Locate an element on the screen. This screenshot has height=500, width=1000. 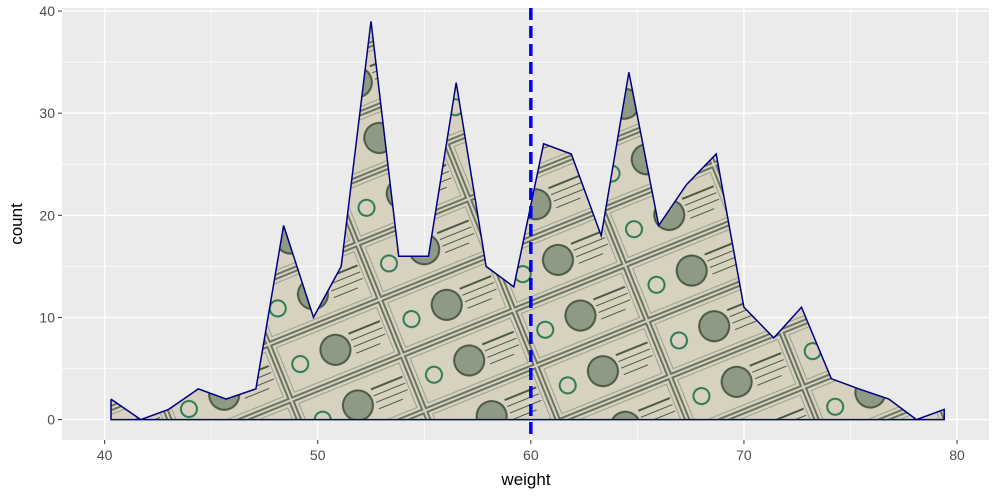
y-tick-label: 20 is located at coordinates (47, 215).